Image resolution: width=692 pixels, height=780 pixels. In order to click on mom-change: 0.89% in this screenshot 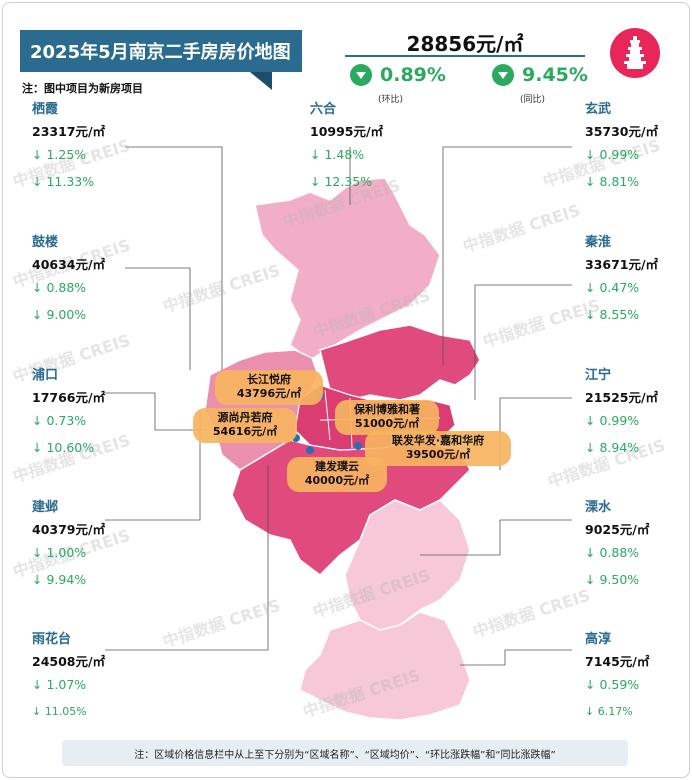, I will do `click(398, 75)`.